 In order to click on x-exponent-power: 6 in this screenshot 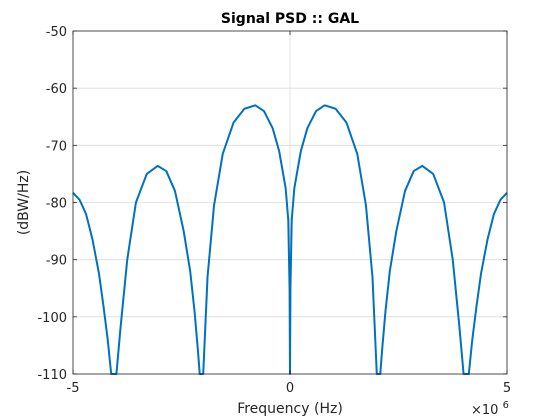, I will do `click(506, 405)`.